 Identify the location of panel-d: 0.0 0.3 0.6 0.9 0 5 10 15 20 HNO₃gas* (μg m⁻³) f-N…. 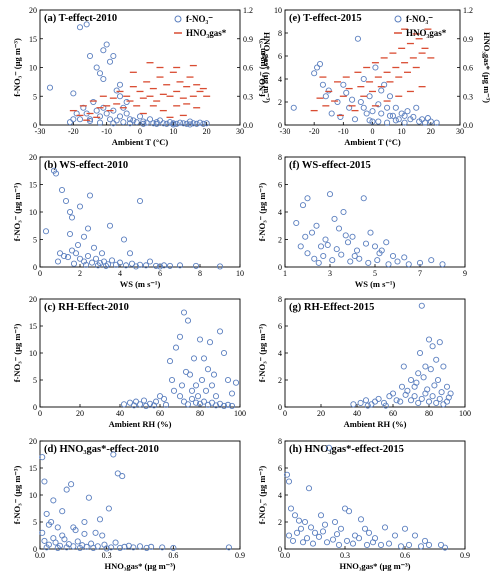
(128, 504).